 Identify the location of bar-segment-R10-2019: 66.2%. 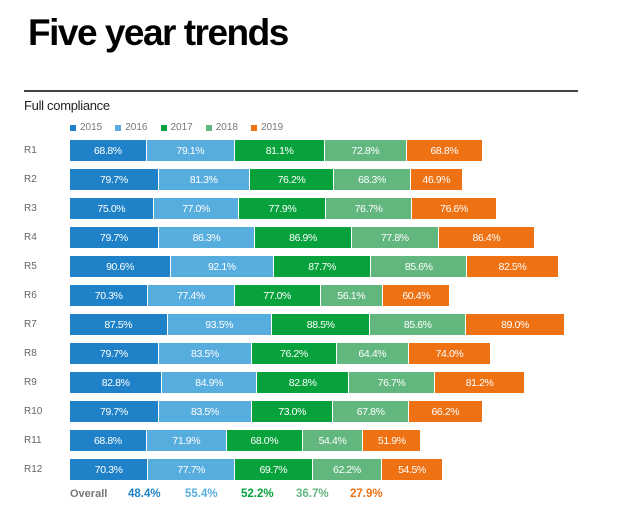
(445, 411).